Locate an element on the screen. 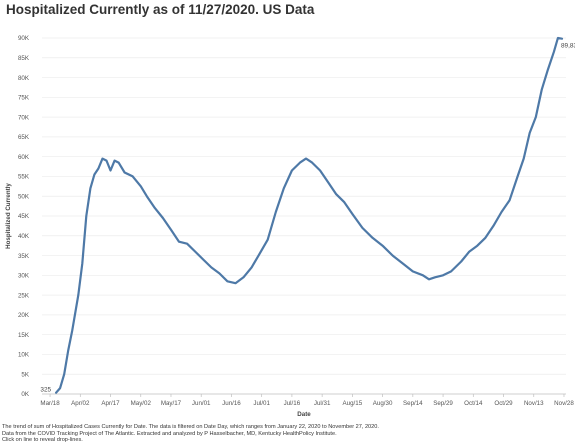 The height and width of the screenshot is (448, 575). x-tick-label: Nov/13 is located at coordinates (534, 403).